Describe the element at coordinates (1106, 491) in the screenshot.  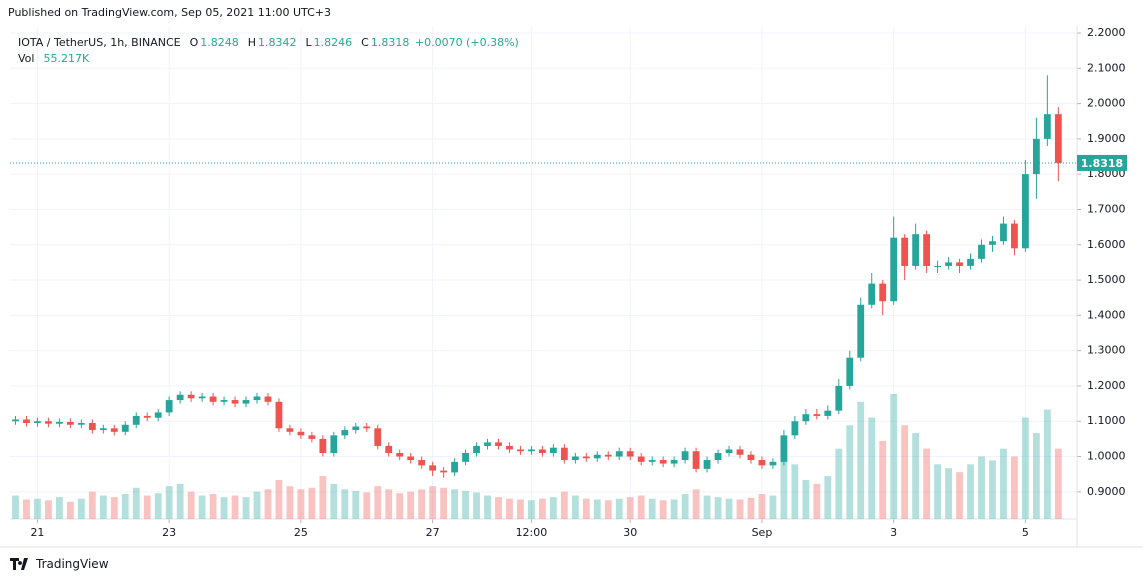
I see `y-tick-label: 0.9000` at that location.